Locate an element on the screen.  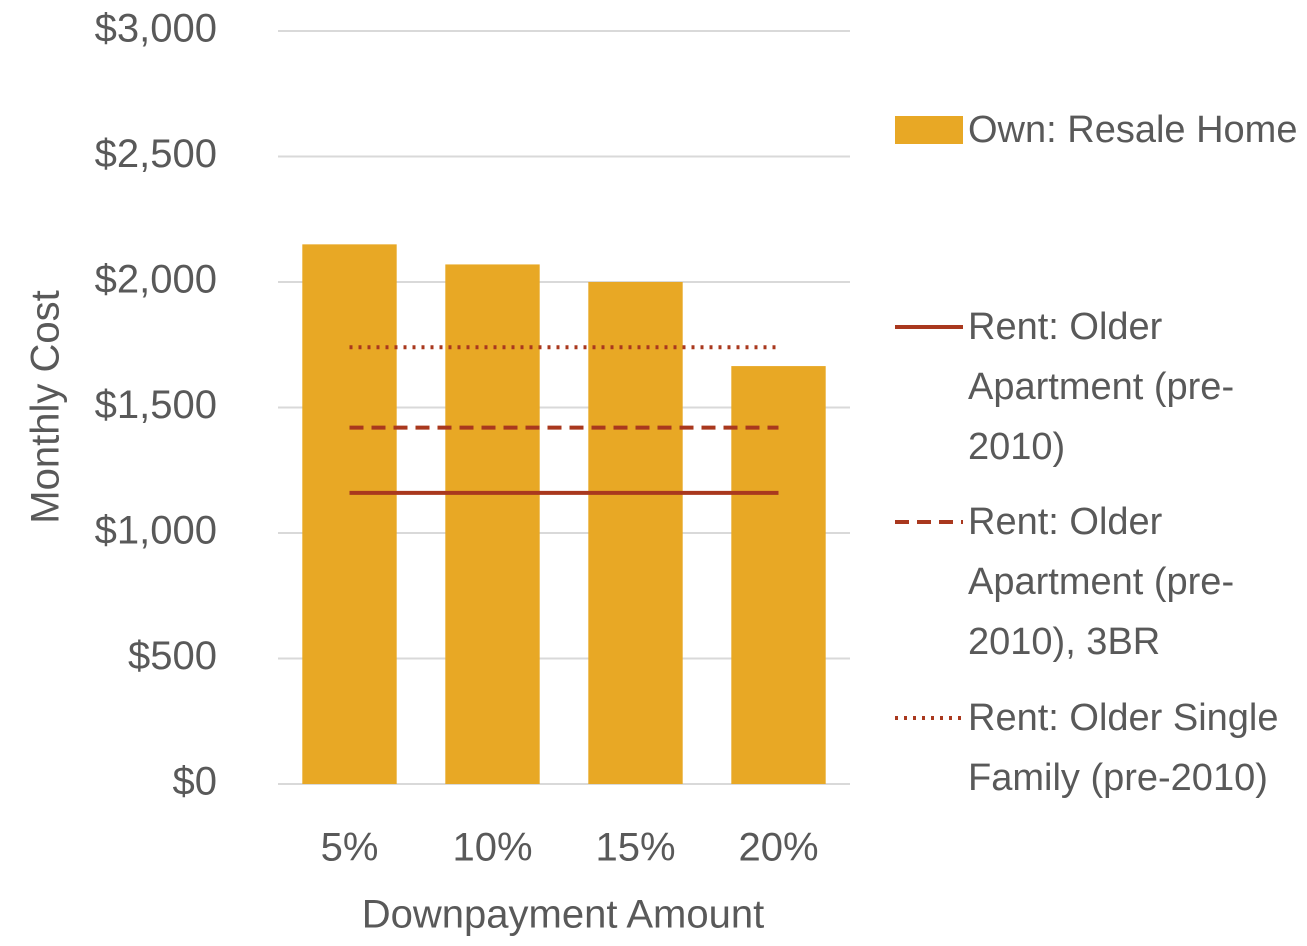
legend-entry: Rent: Older Single Family (pre-2010) is located at coordinates (1100, 788).